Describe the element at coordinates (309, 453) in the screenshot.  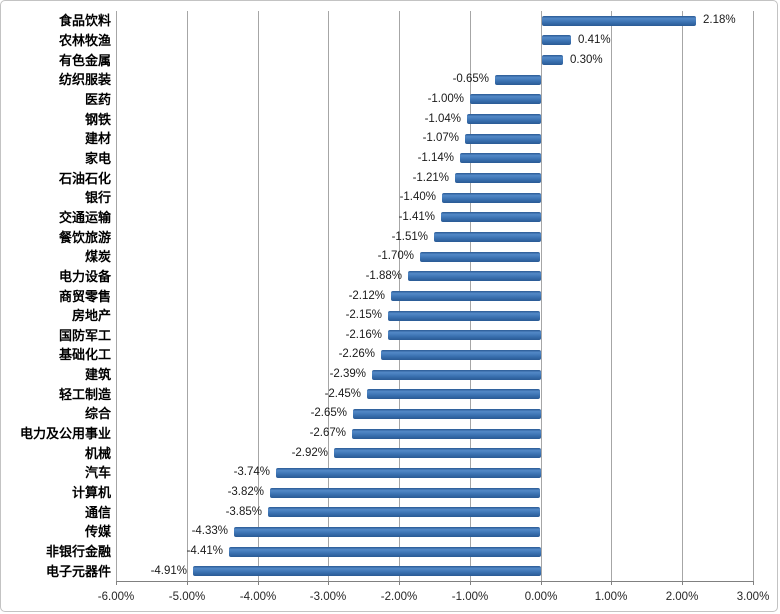
I see `value-label: -2.92%` at that location.